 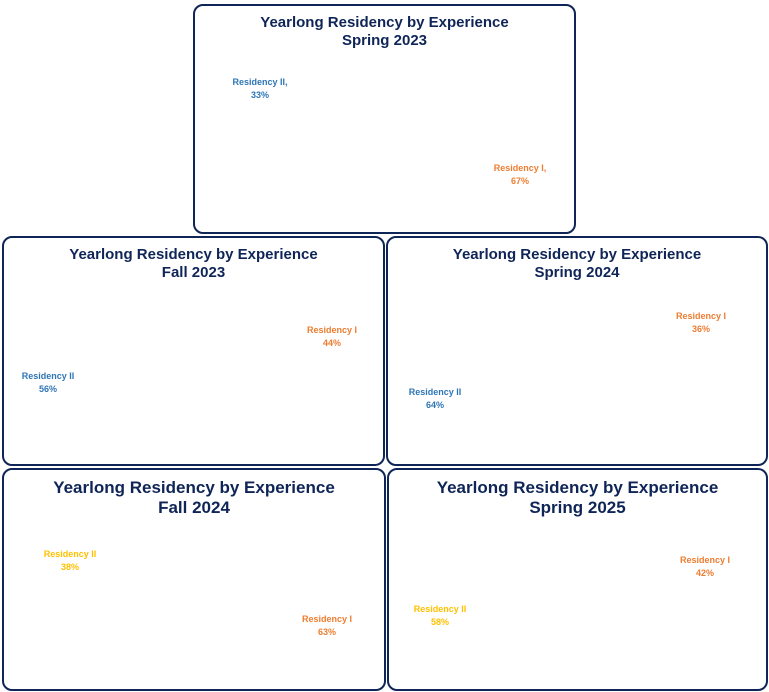 I want to click on data-label-name: Residency II,, so click(x=260, y=82).